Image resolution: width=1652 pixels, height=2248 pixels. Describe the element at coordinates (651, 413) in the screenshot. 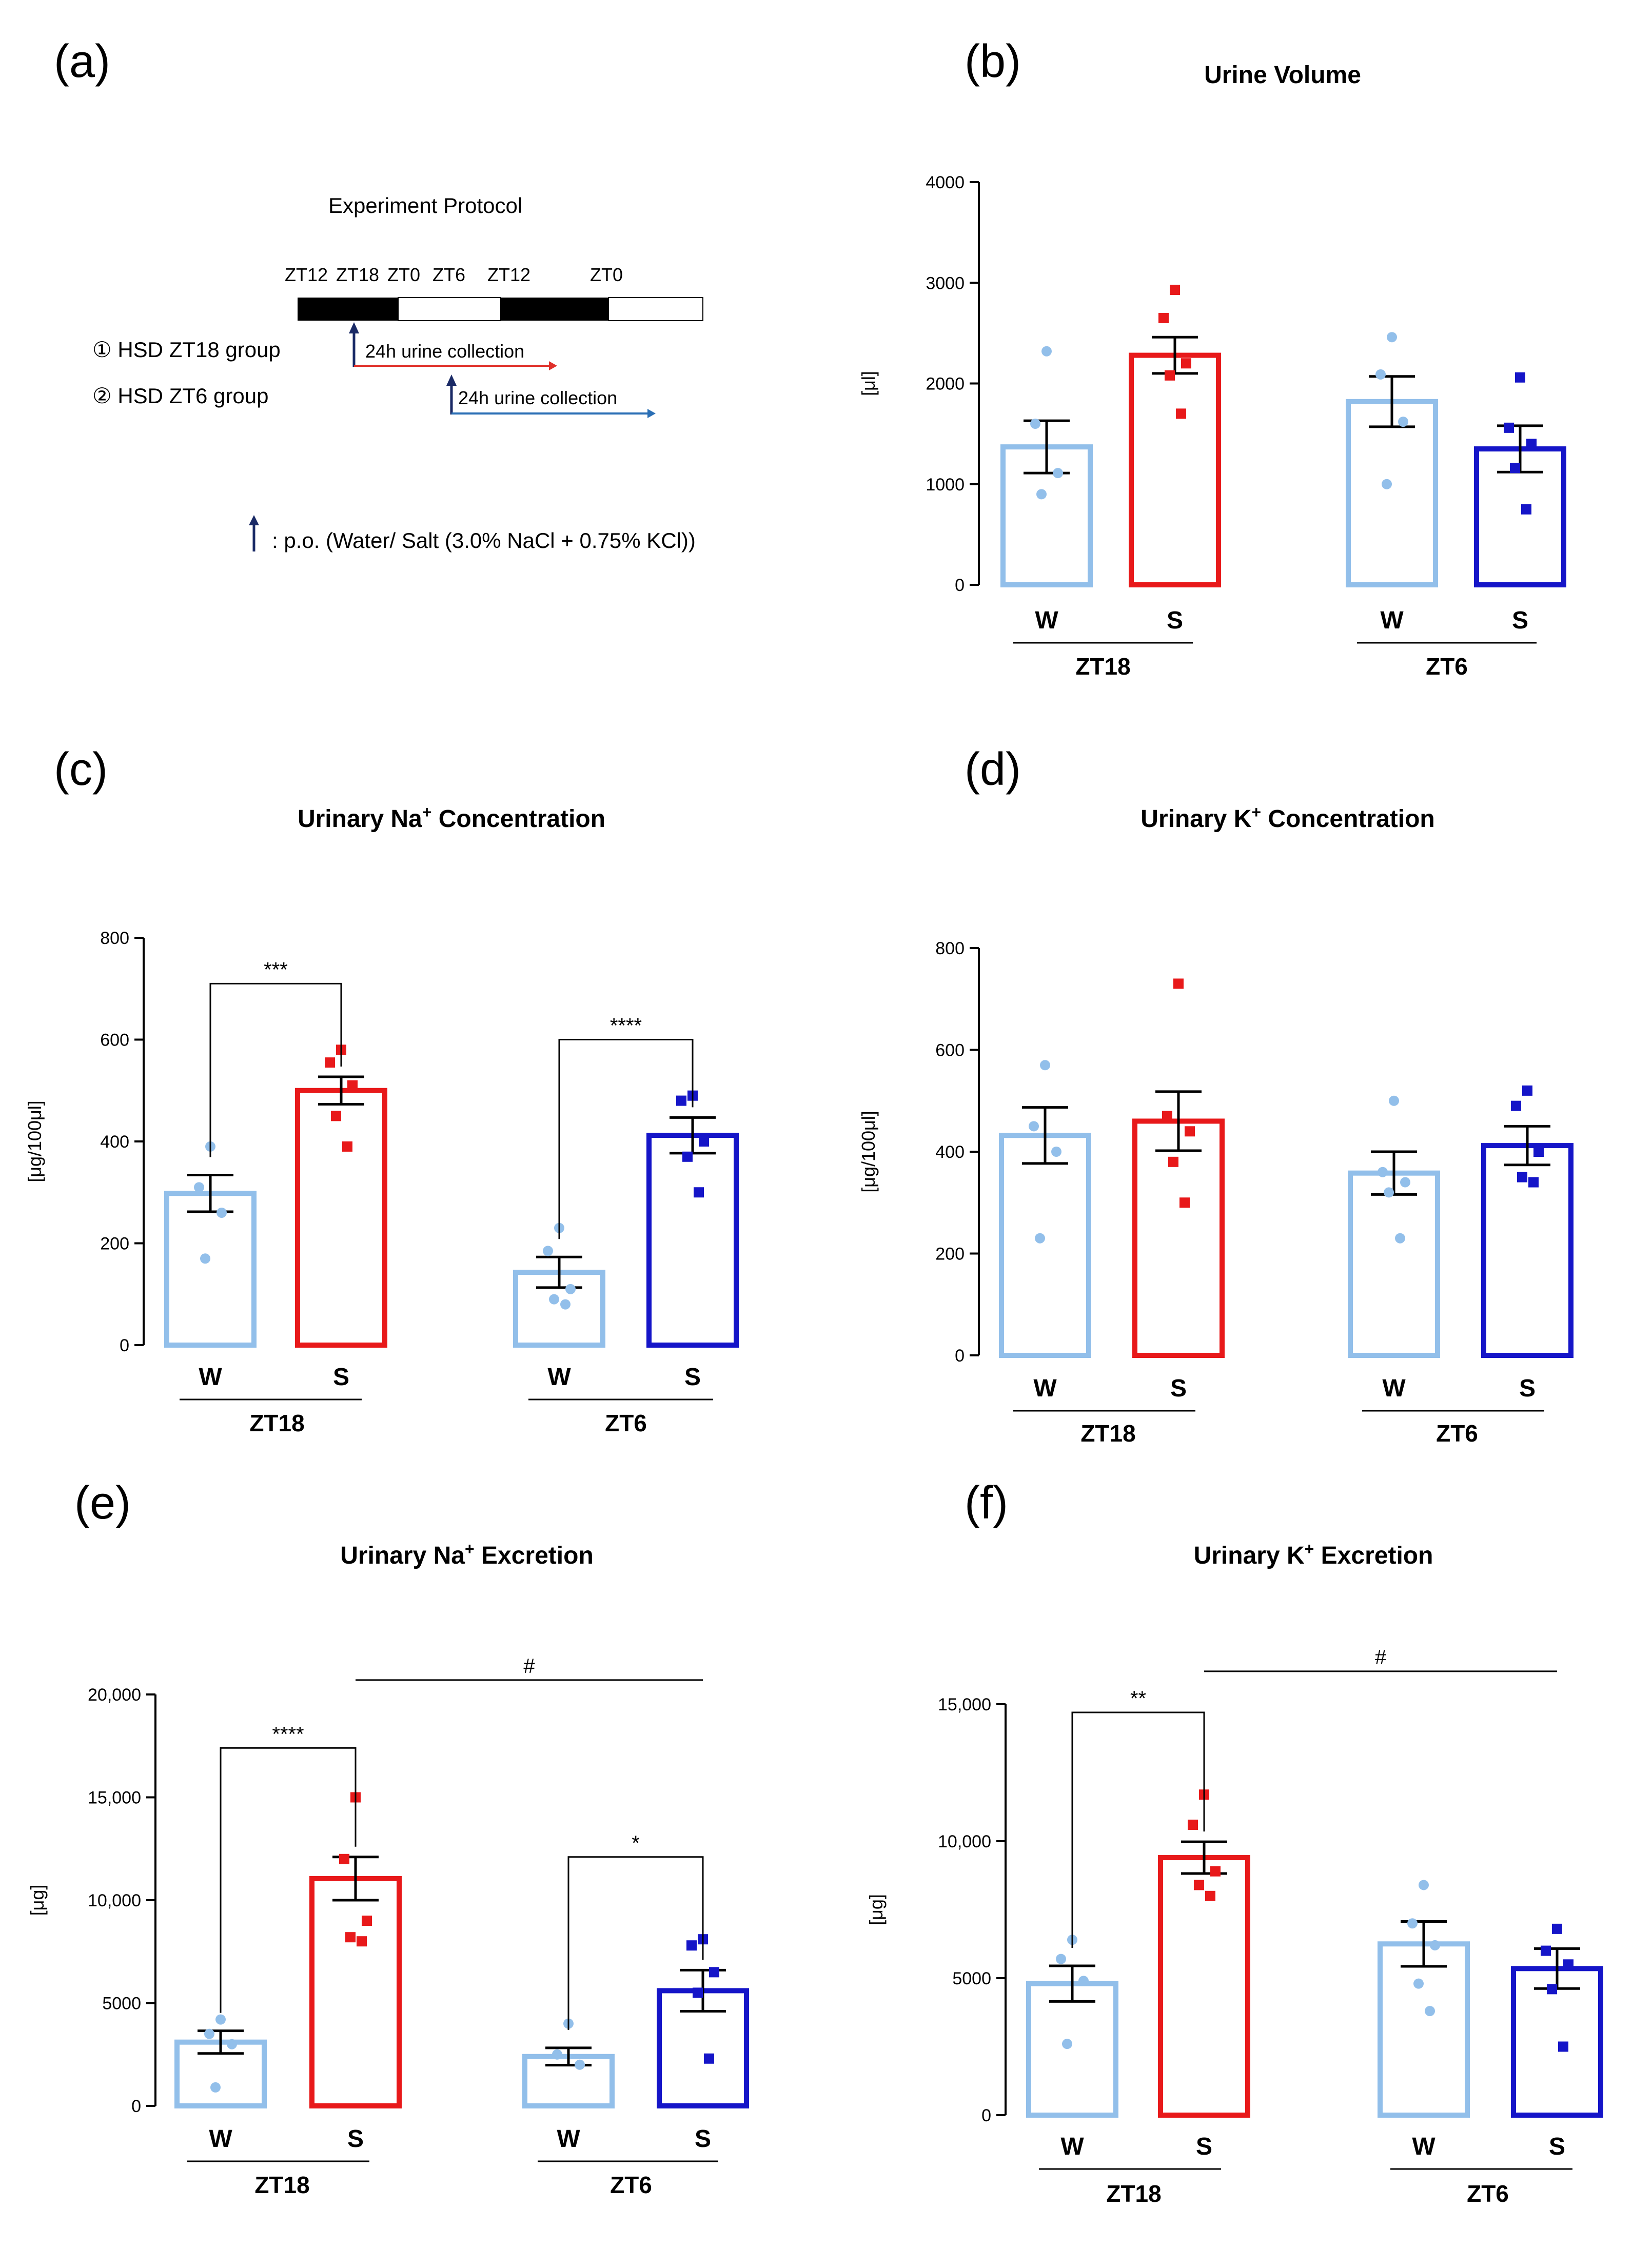

I see `collection-arrow-2-head` at that location.